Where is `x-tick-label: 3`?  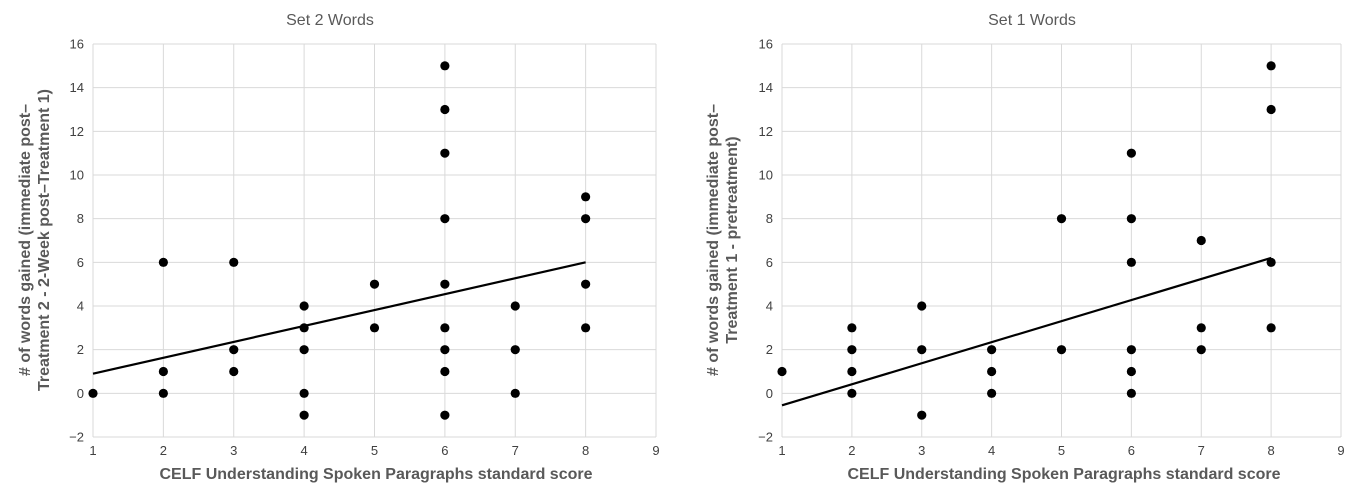
x-tick-label: 3 is located at coordinates (233, 450).